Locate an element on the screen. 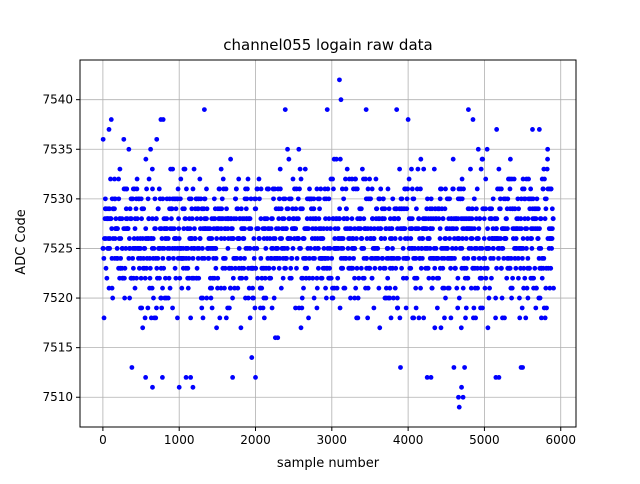  y-axis-label: ADC Code is located at coordinates (21, 241).